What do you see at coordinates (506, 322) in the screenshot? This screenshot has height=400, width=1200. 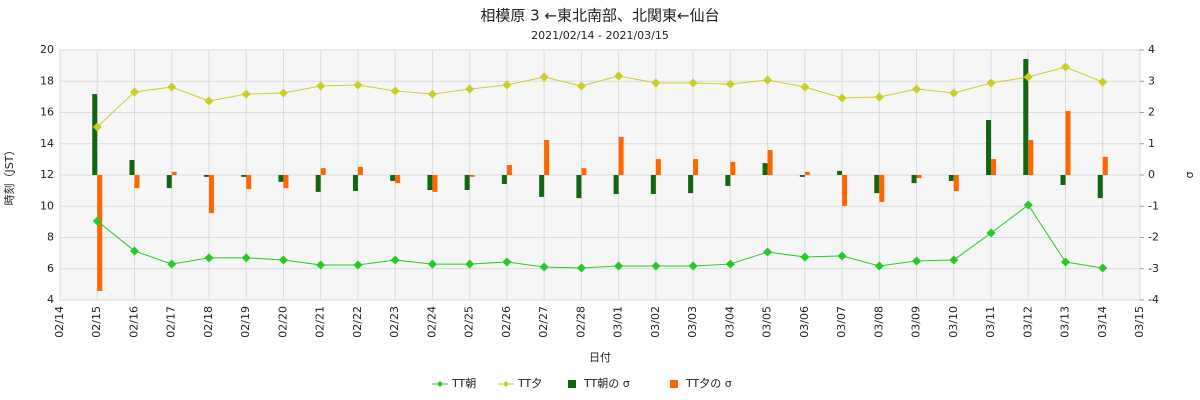 I see `x-tick-label: 02/26` at bounding box center [506, 322].